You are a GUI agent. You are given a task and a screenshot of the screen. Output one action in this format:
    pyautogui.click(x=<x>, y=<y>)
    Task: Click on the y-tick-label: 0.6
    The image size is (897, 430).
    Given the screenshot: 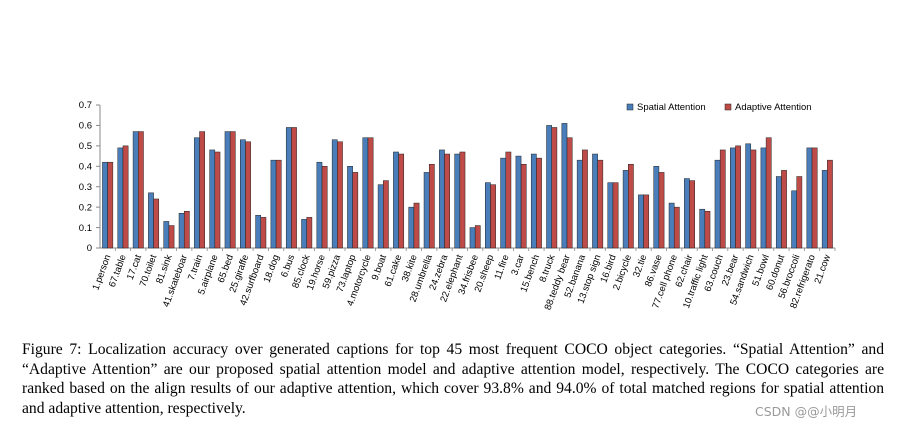 What is the action you would take?
    pyautogui.click(x=85, y=126)
    